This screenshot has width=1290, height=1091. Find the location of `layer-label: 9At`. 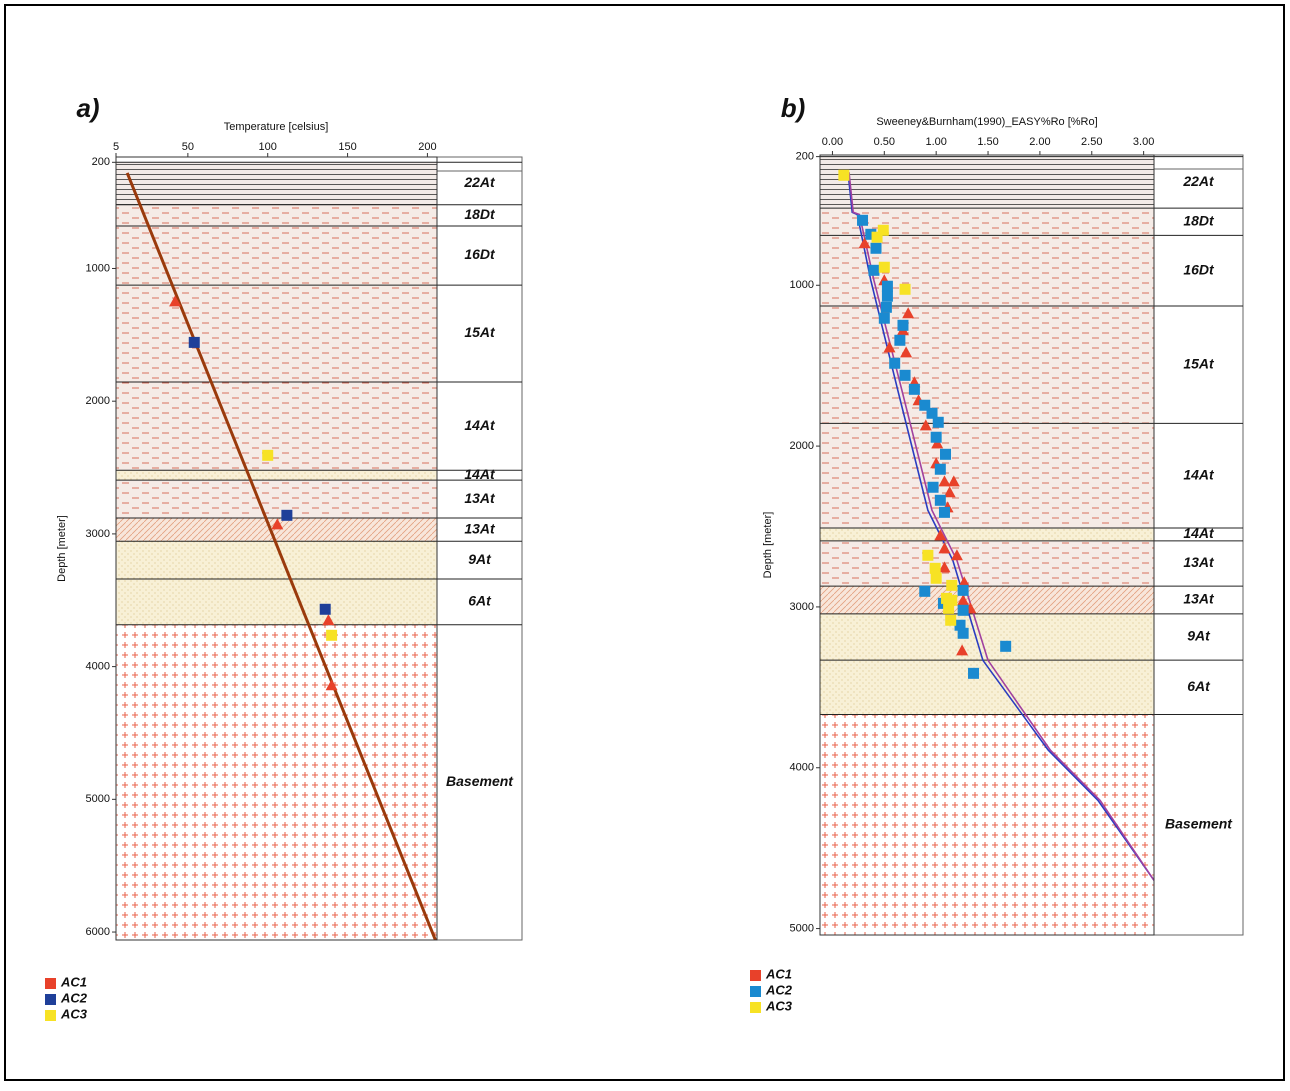

layer-label: 9At is located at coordinates (480, 559).